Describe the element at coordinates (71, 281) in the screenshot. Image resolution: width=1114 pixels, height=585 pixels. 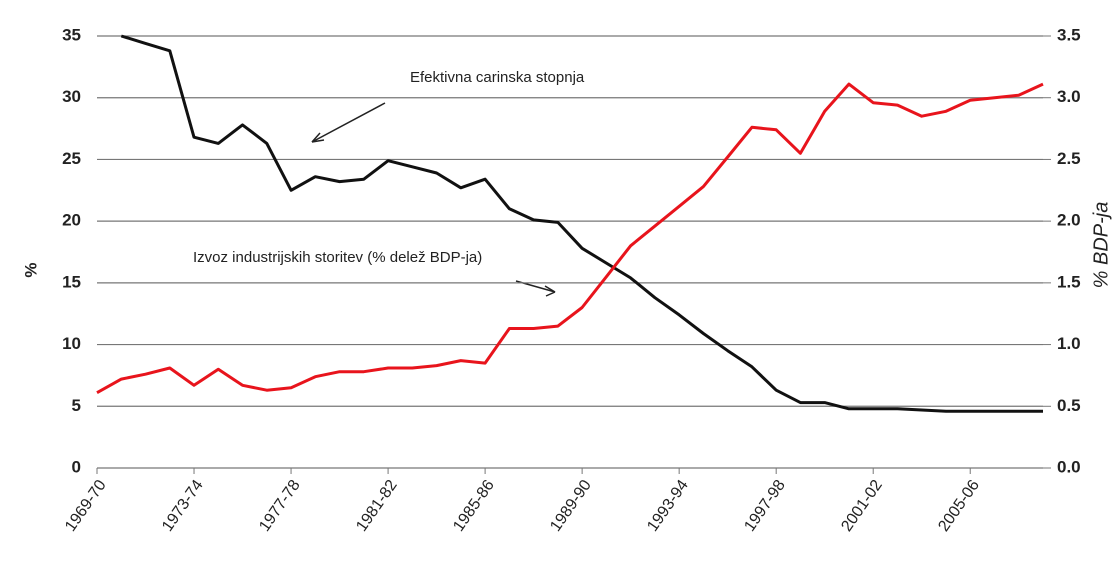
I see `y-tick-label: 15` at that location.